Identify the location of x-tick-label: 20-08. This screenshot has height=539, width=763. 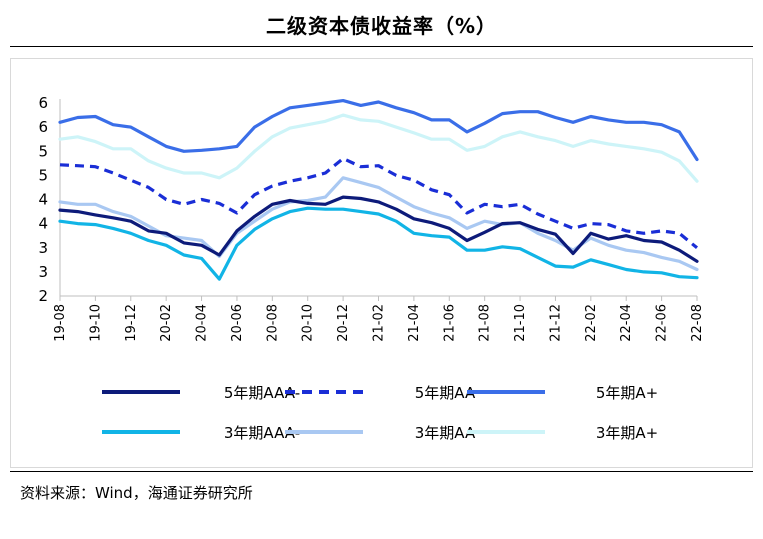
(272, 323).